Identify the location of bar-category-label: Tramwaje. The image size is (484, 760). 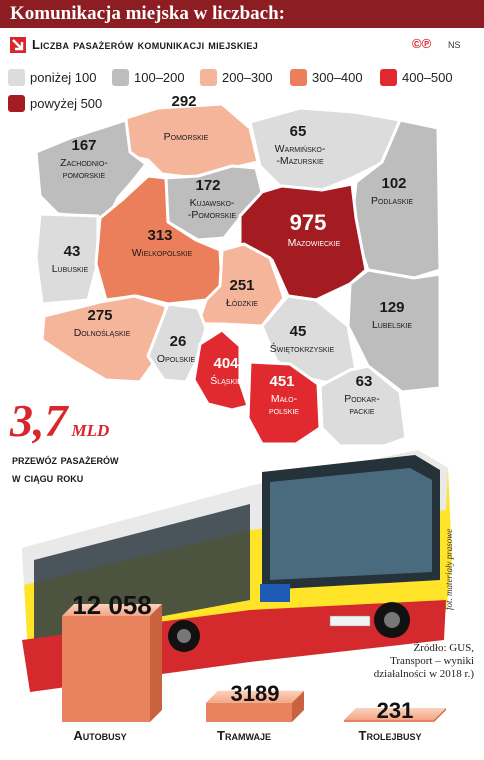
(244, 735).